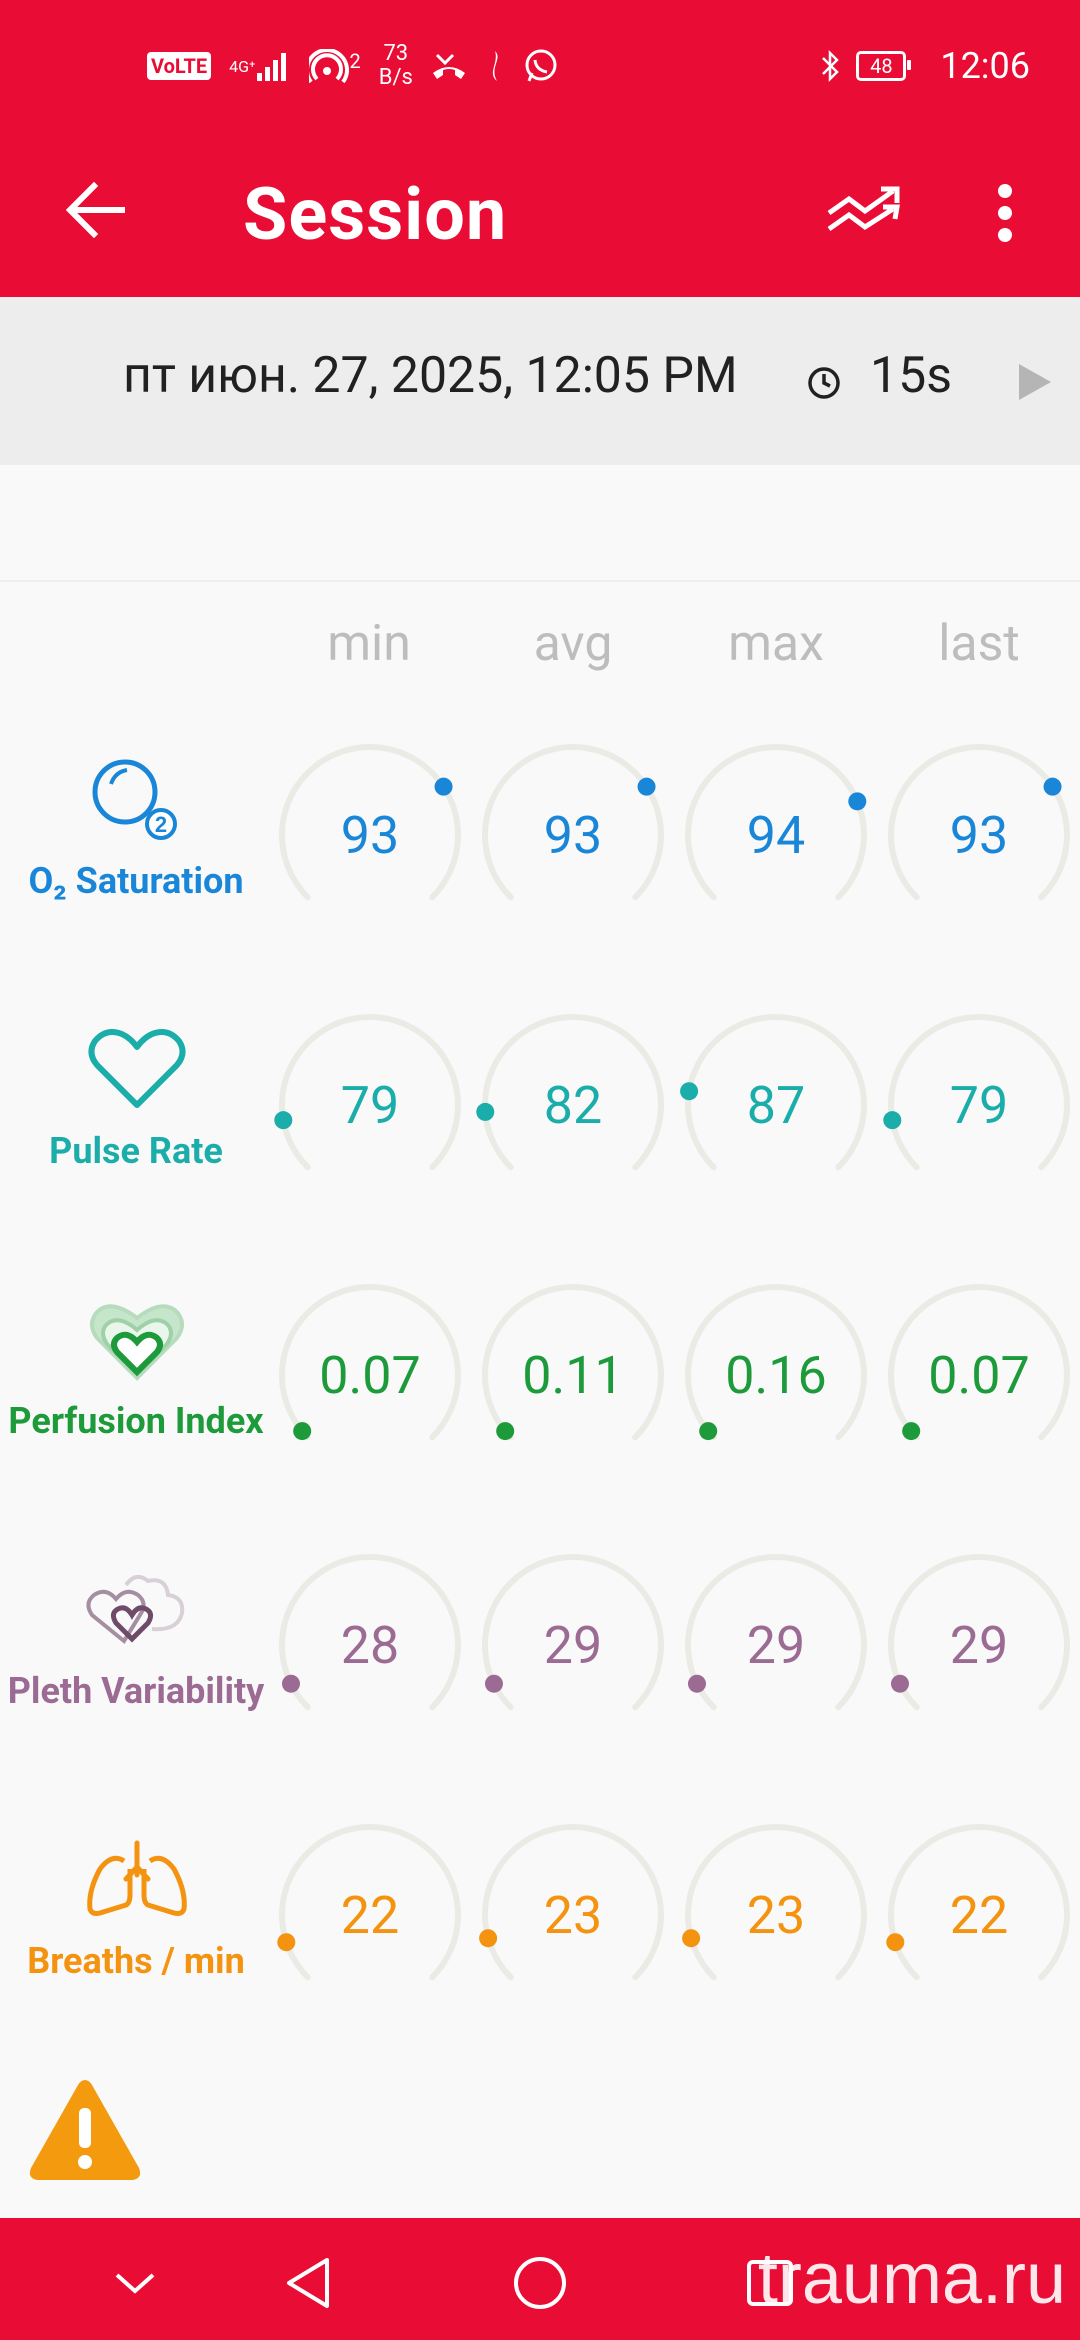 The image size is (1080, 2340). What do you see at coordinates (540, 1395) in the screenshot?
I see `parameter-row: Perfusion Index 0.07 0.11 0.16 0.07` at bounding box center [540, 1395].